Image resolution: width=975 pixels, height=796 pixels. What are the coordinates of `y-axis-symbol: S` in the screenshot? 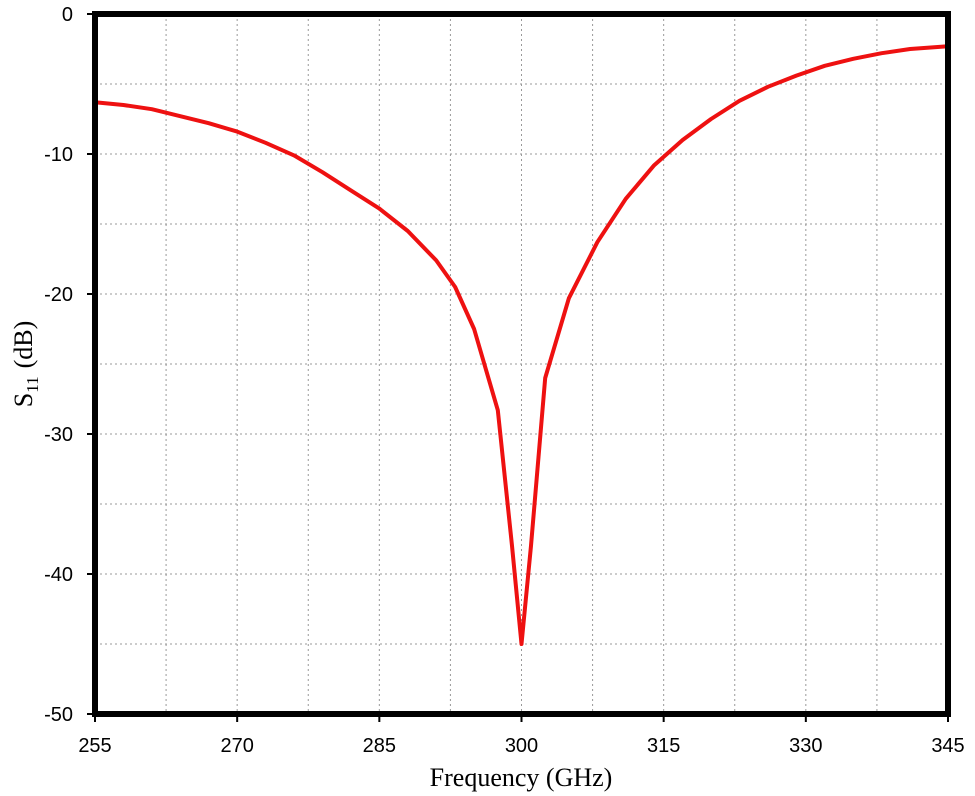 It's located at (23, 400).